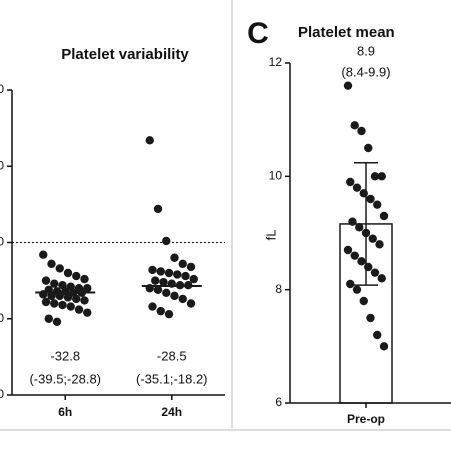 The height and width of the screenshot is (451, 451). What do you see at coordinates (258, 33) in the screenshot?
I see `panel-label: C` at bounding box center [258, 33].